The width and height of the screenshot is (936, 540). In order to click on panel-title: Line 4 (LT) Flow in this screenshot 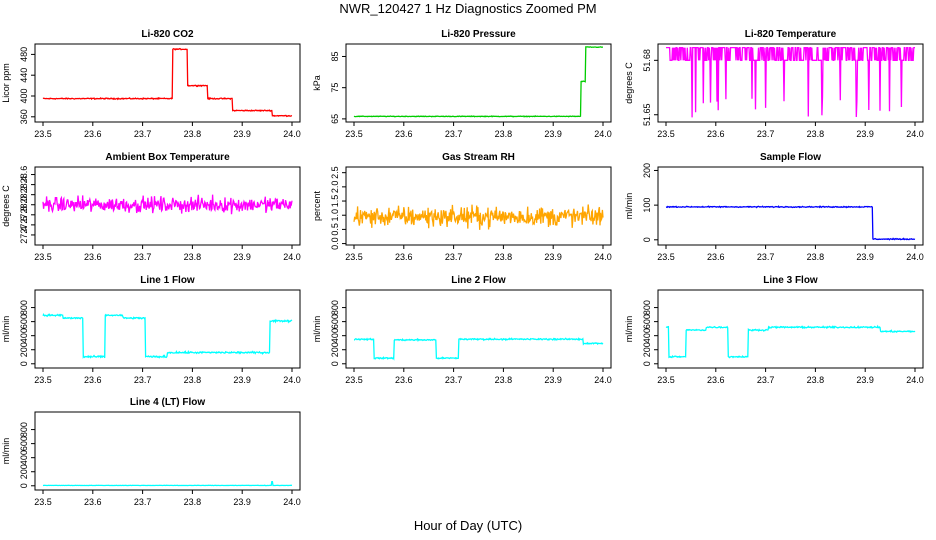, I will do `click(168, 402)`.